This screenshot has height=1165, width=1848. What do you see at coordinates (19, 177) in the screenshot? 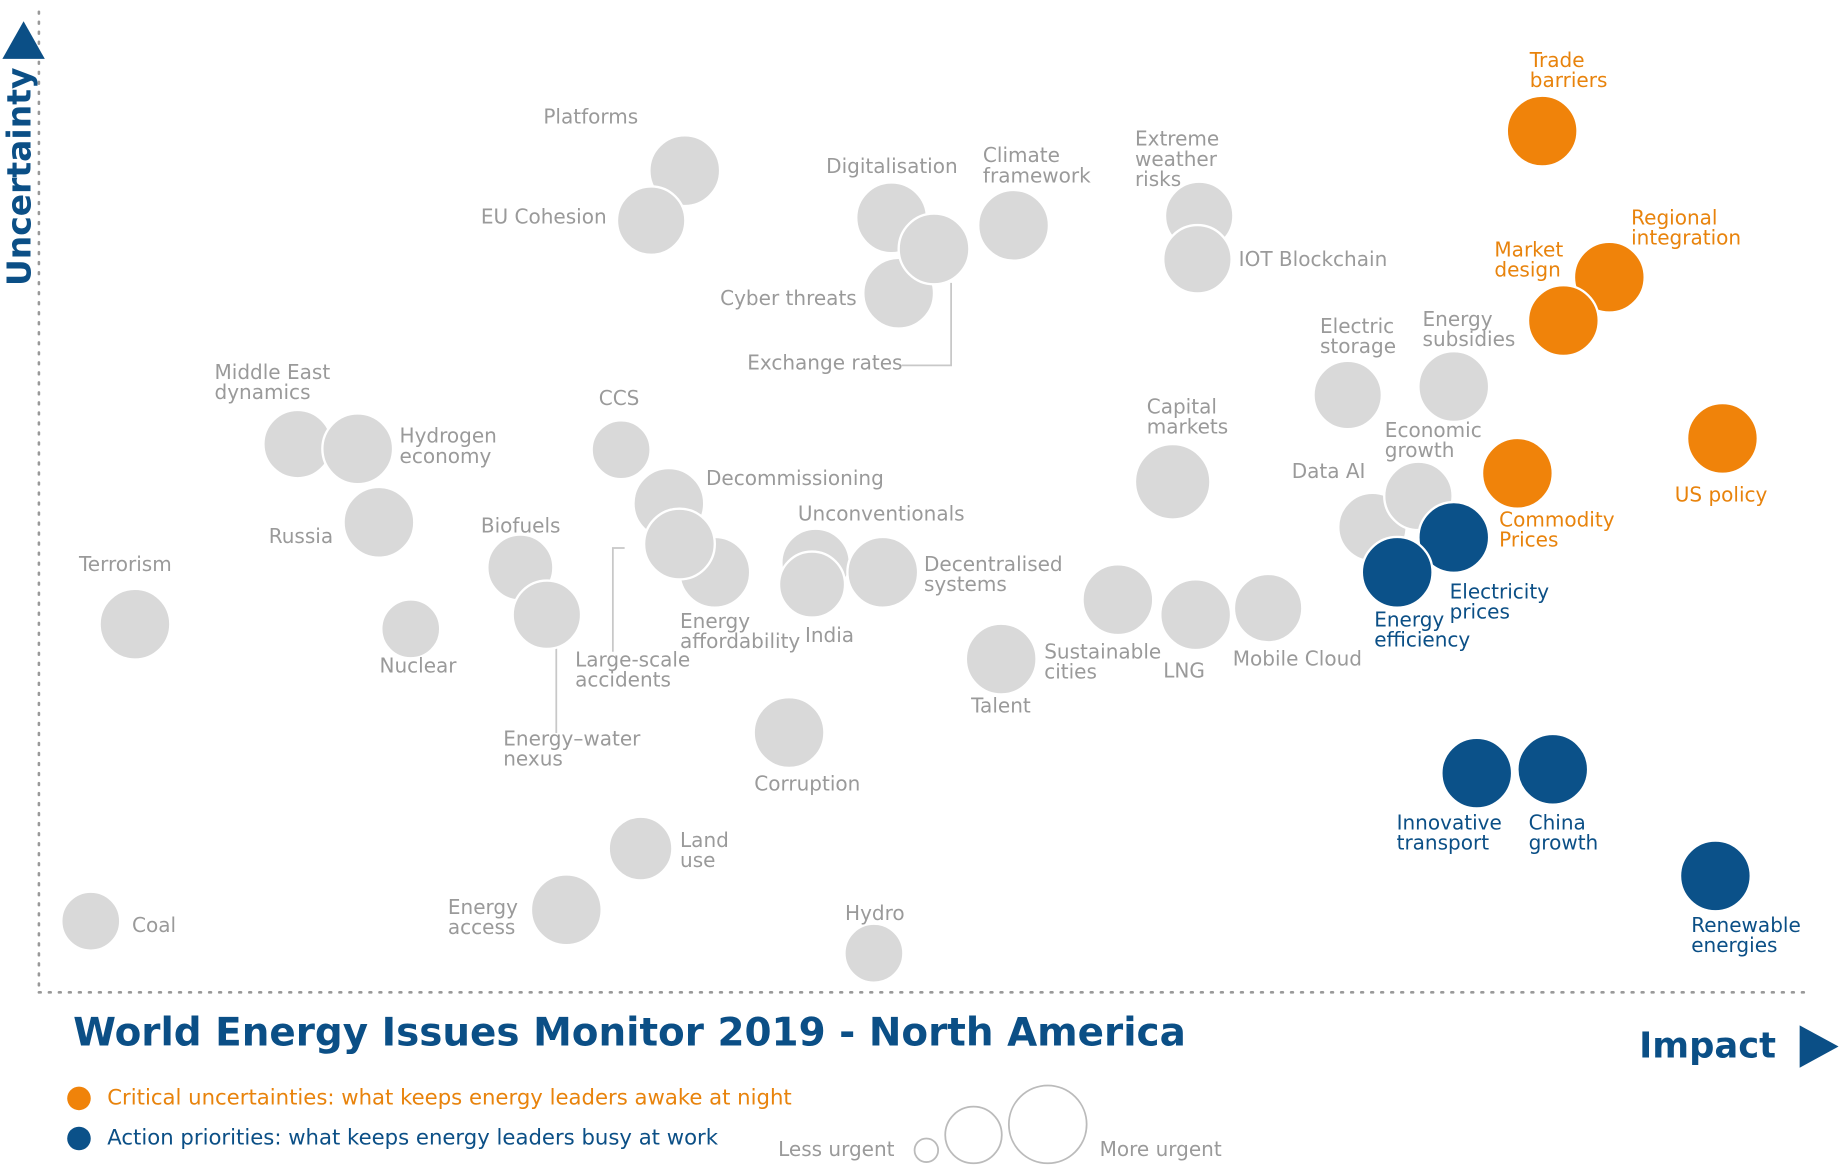
I see `y-axis-label: Uncertainty` at bounding box center [19, 177].